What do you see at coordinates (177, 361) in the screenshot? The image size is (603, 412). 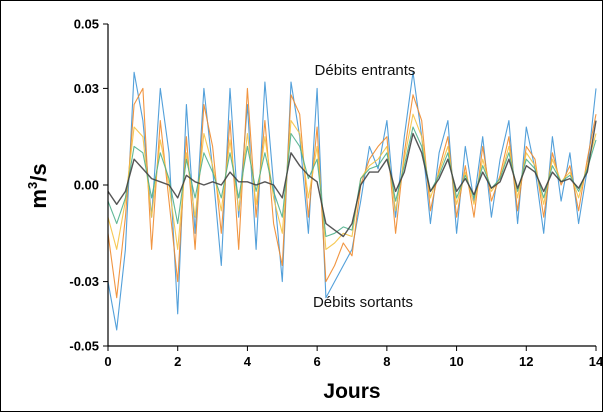 I see `x-tick-label: 2` at bounding box center [177, 361].